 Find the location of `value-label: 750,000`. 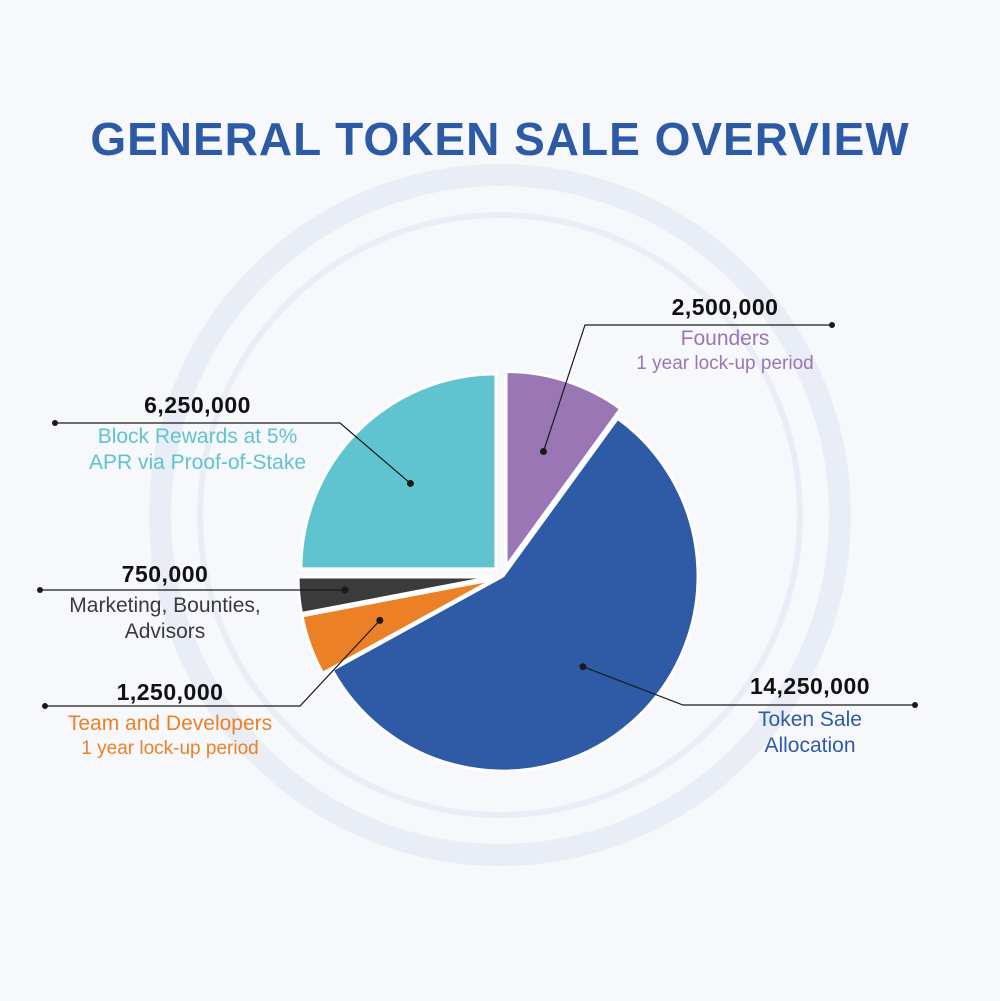

value-label: 750,000 is located at coordinates (165, 574).